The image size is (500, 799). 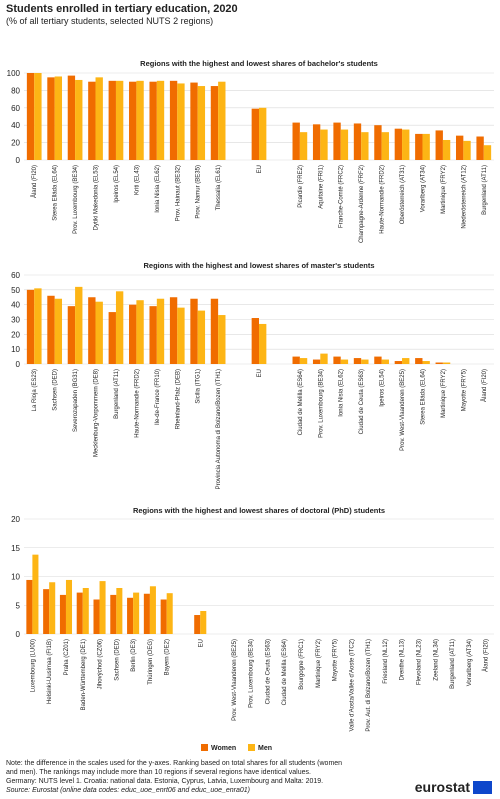 I want to click on x-tick-label: Burgenland (AT11), so click(x=117, y=394).